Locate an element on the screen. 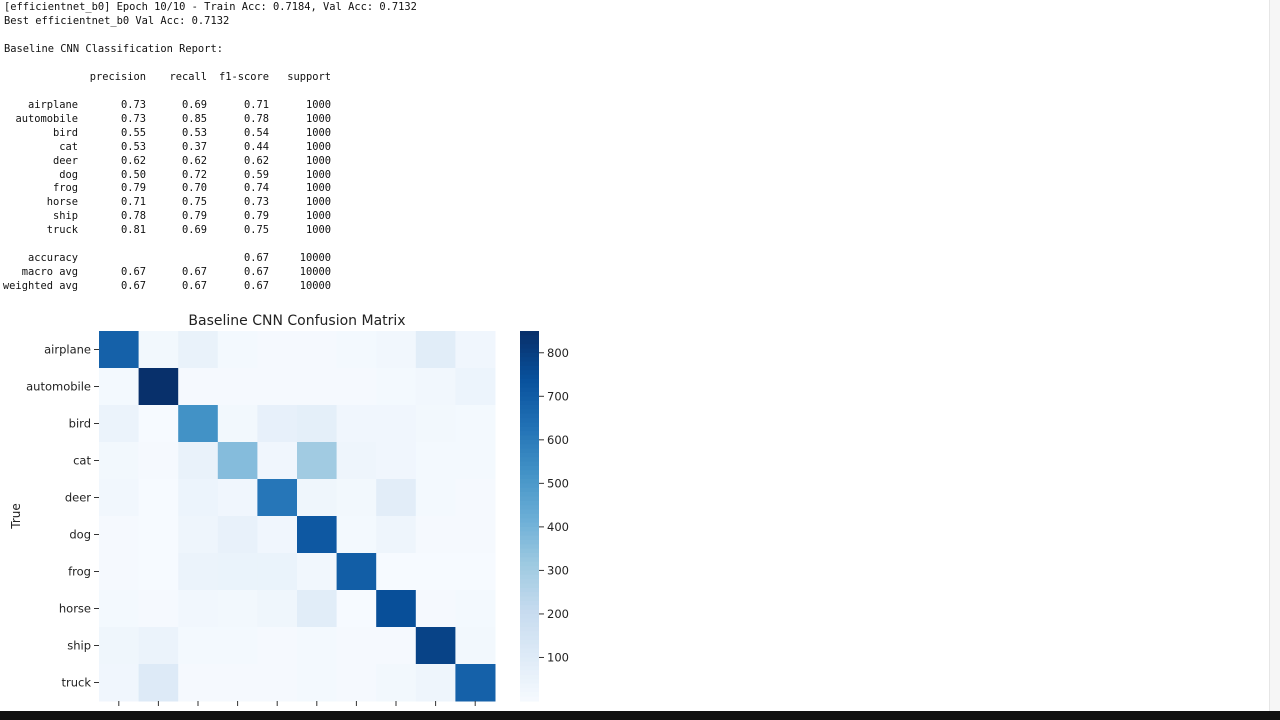 This screenshot has width=1280, height=720. colorbar-tick-label: 300 is located at coordinates (558, 570).